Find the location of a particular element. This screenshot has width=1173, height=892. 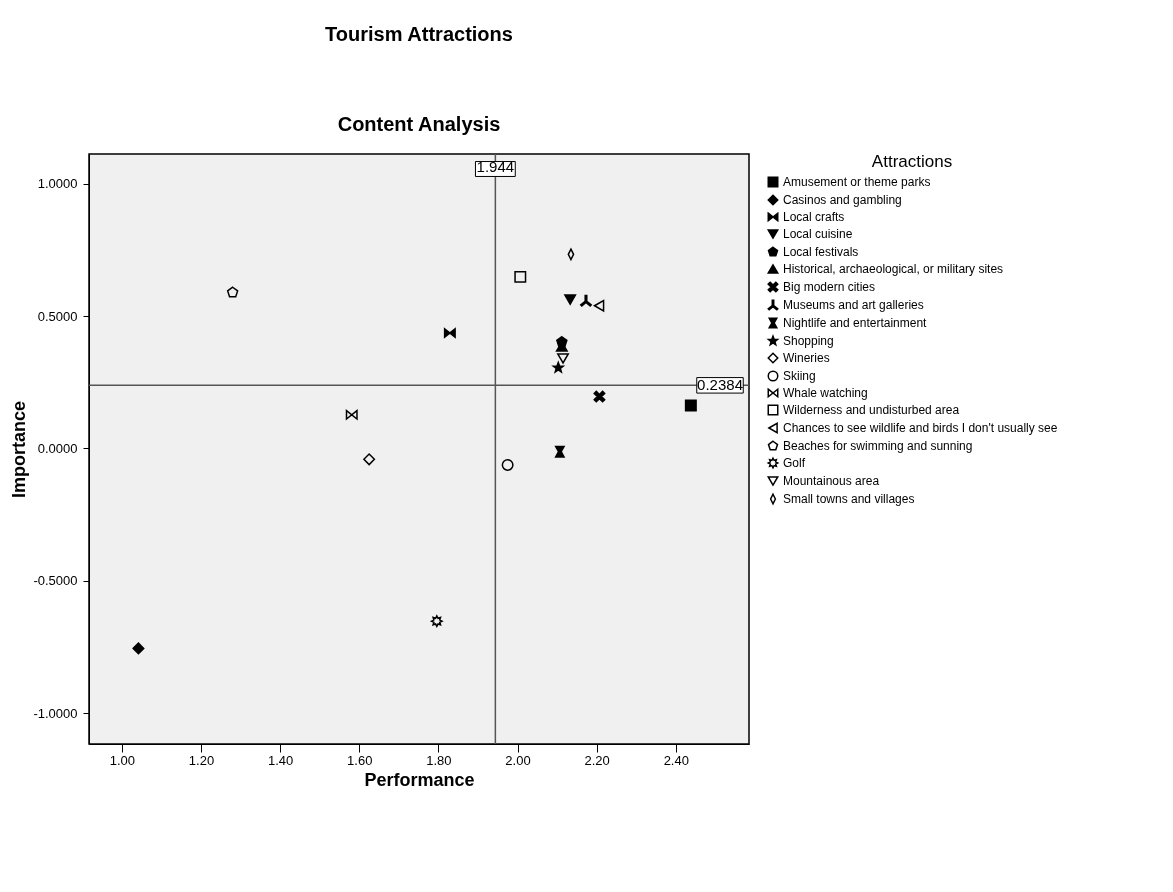

legend-label: Wilderness and undisturbed area is located at coordinates (871, 410).